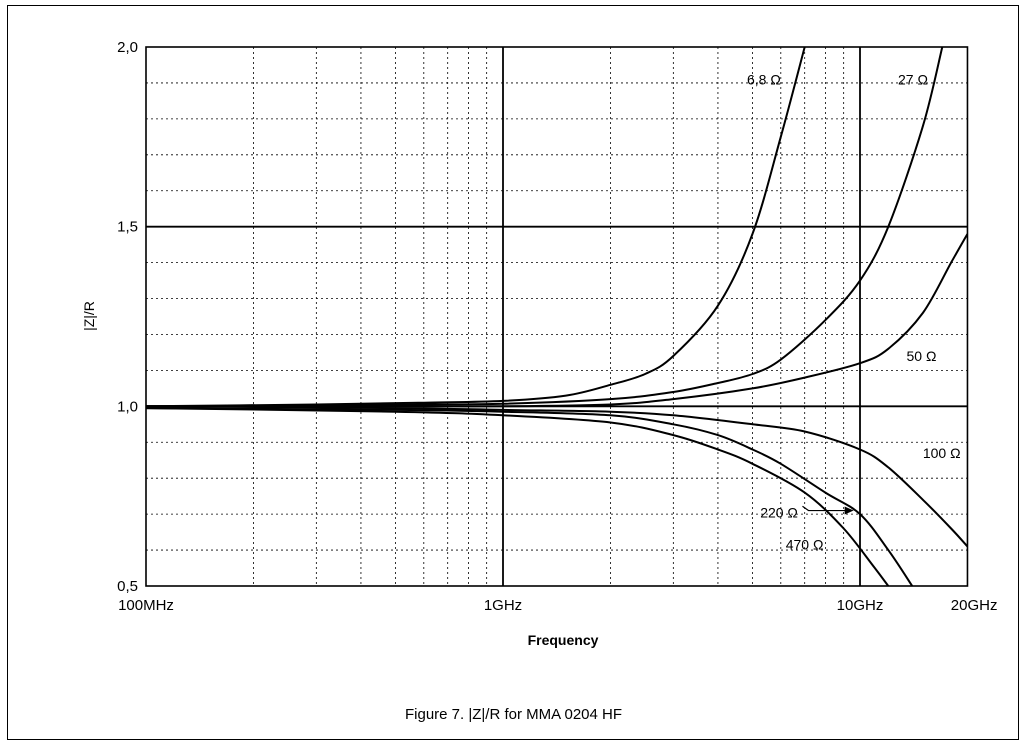  Describe the element at coordinates (563, 640) in the screenshot. I see `x-axis-label: Frequency` at that location.